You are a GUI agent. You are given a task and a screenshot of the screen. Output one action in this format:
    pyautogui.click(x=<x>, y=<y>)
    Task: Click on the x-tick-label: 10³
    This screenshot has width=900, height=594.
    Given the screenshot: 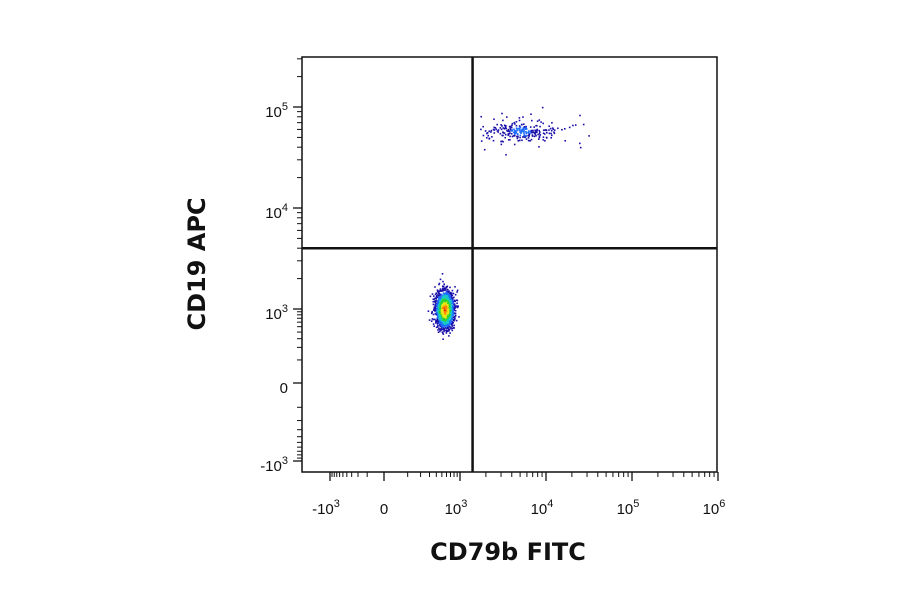 What is the action you would take?
    pyautogui.click(x=456, y=508)
    